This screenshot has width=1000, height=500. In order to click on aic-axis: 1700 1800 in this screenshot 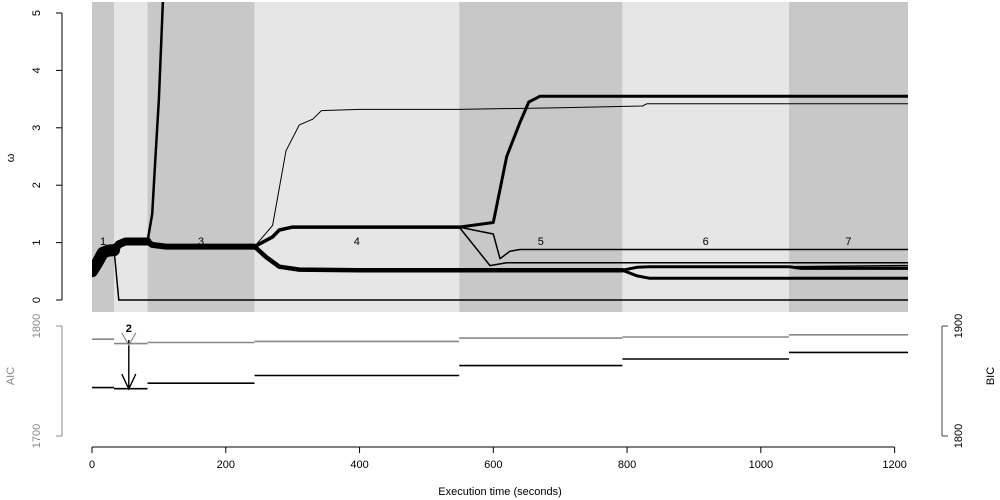, I will do `click(47, 381)`.